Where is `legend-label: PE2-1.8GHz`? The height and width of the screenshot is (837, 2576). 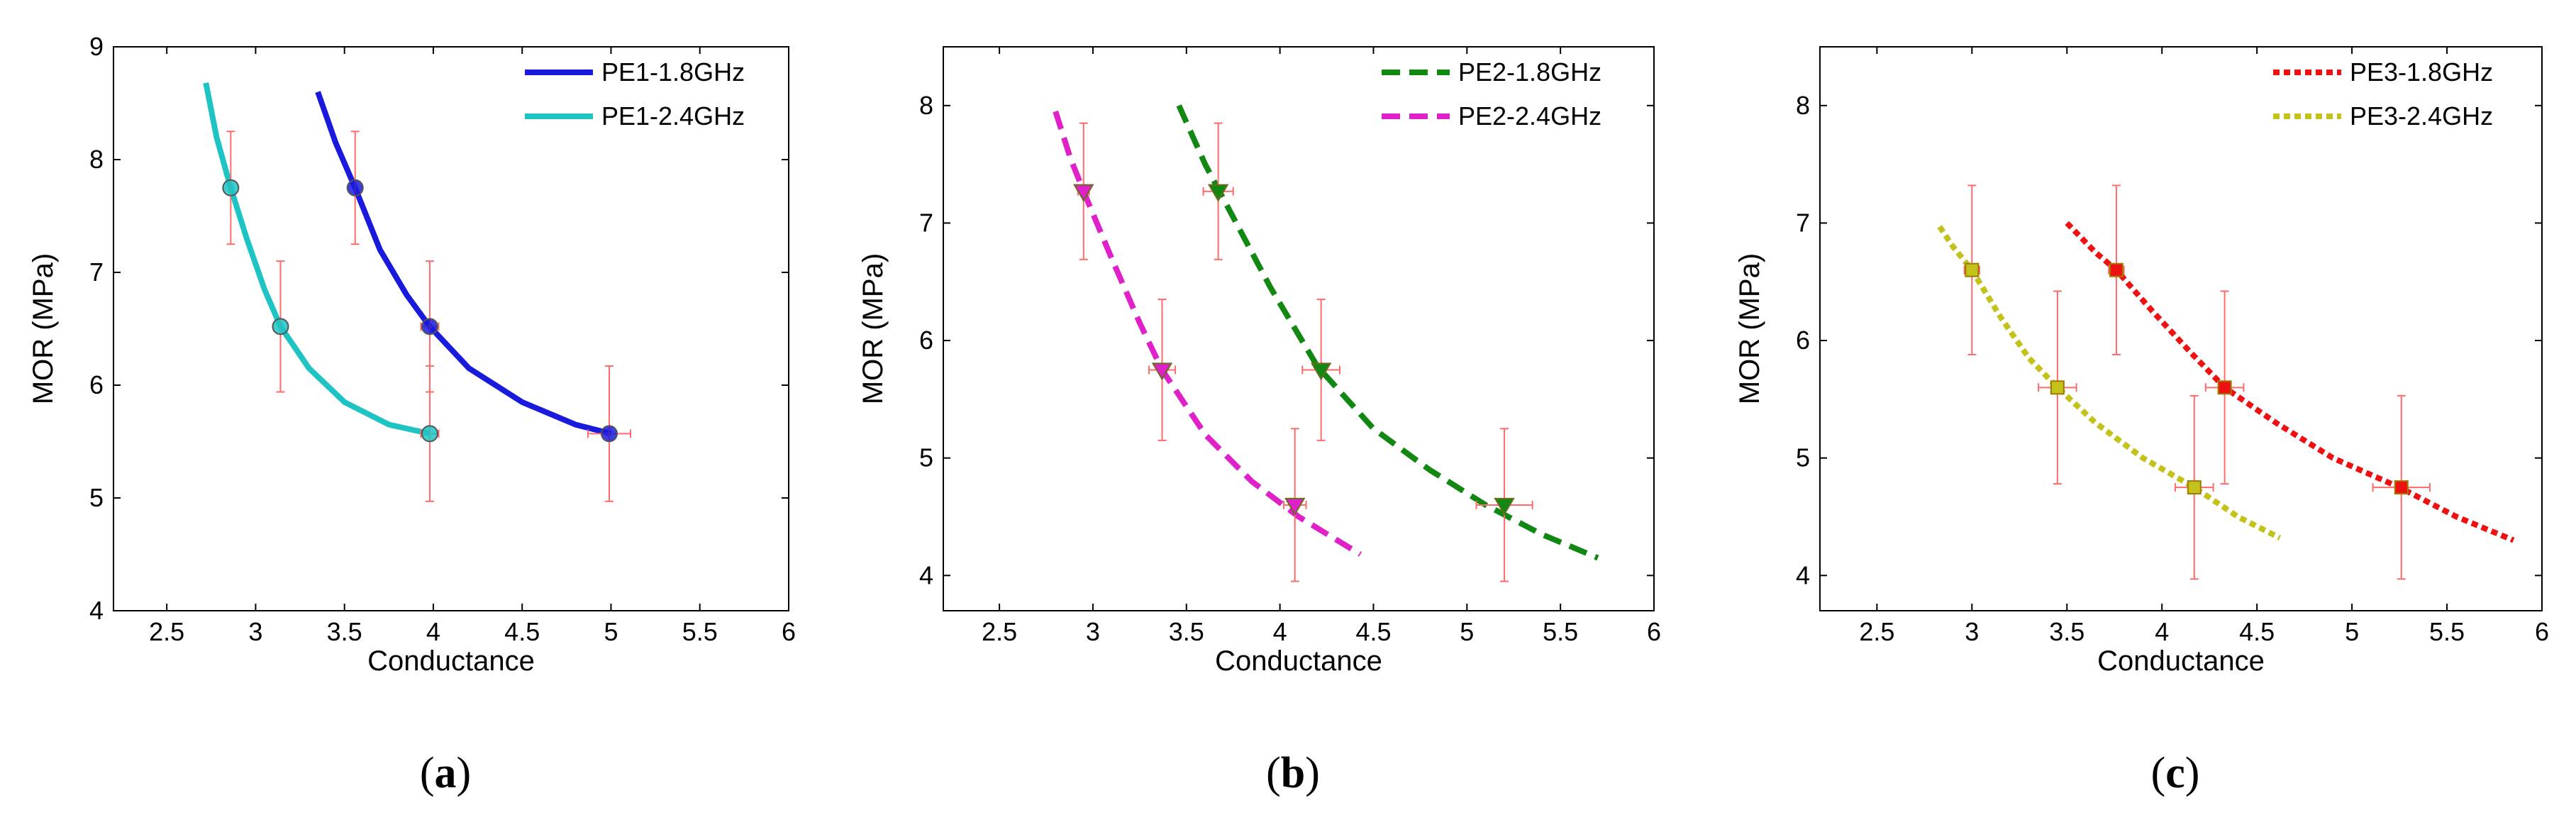 legend-label: PE2-1.8GHz is located at coordinates (1529, 72).